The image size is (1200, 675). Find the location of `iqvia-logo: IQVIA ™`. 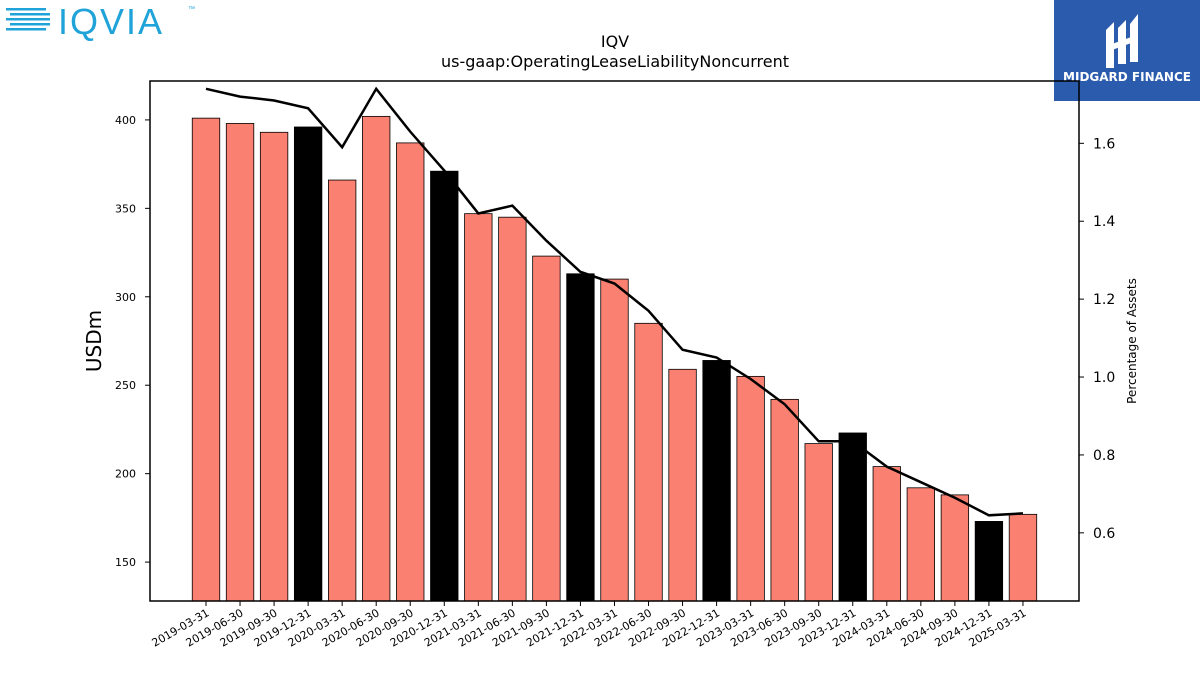

iqvia-logo: IQVIA ™ is located at coordinates (104, 21).